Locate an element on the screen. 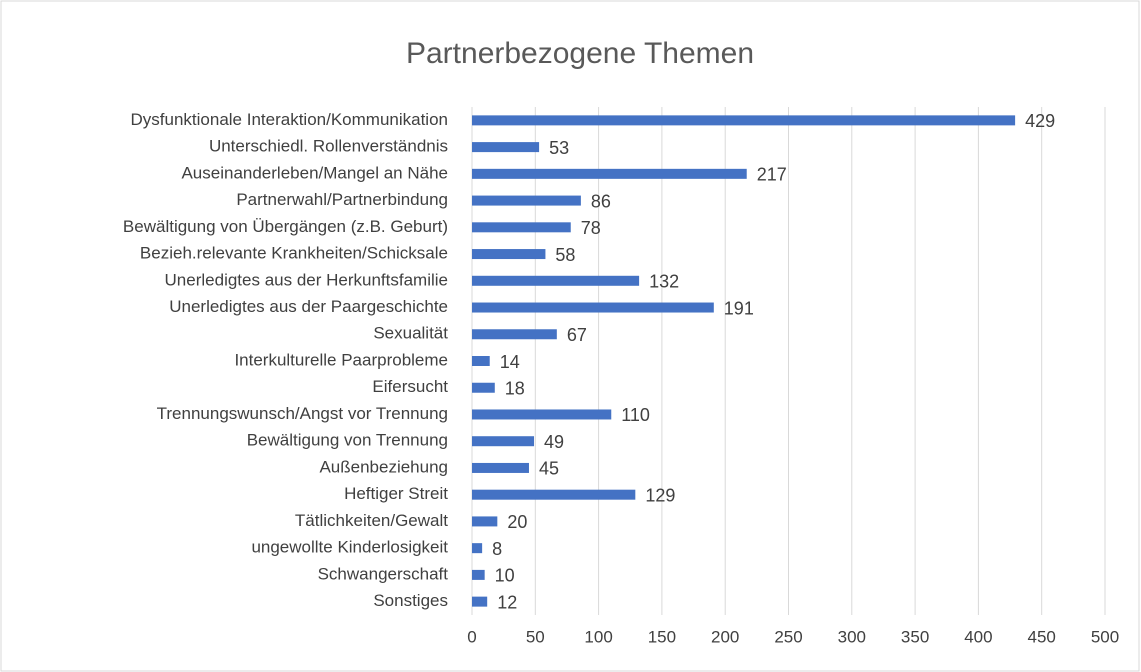 The width and height of the screenshot is (1141, 672). chart-title: Partnerbezogene Themen is located at coordinates (580, 53).